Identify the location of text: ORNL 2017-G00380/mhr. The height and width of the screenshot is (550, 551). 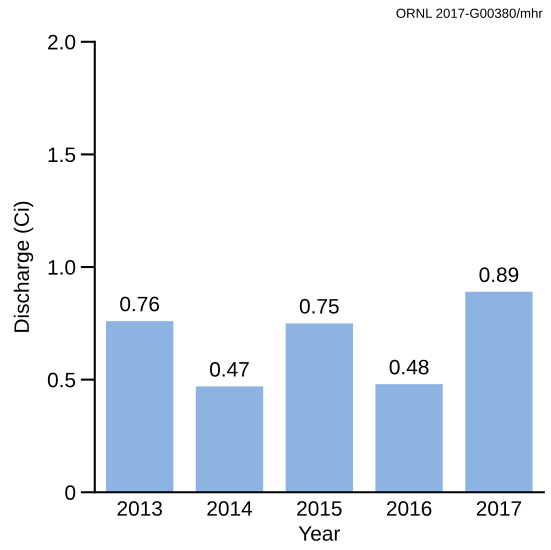
(469, 13).